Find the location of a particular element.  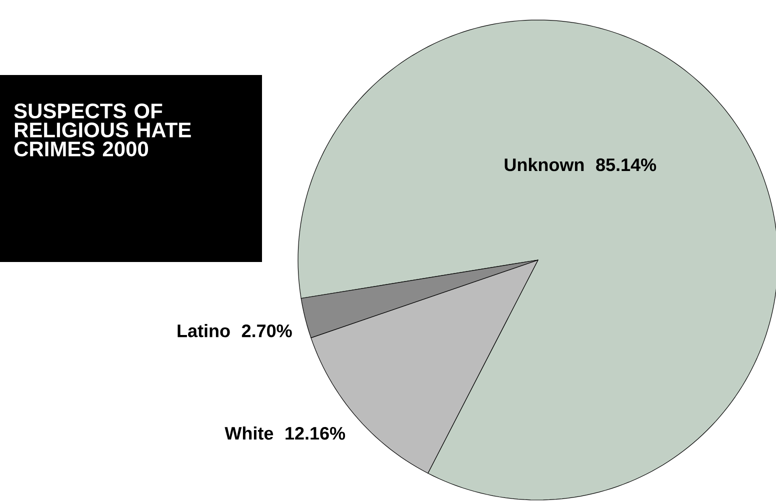

data-label: 2.70% is located at coordinates (267, 331).